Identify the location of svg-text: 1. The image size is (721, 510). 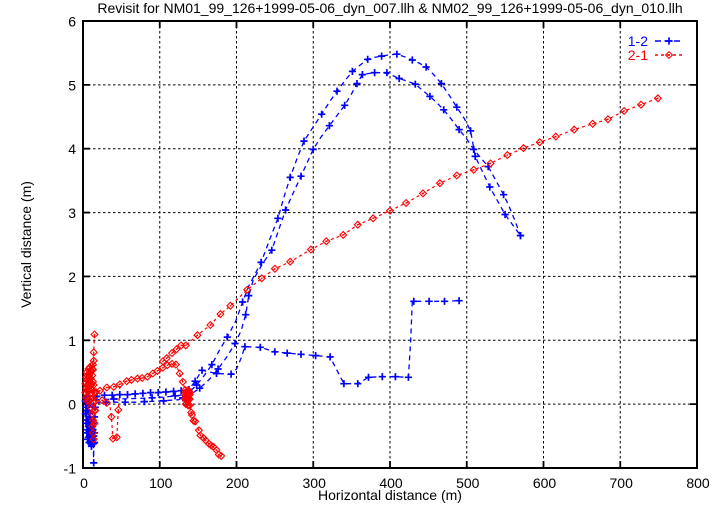
(72, 341).